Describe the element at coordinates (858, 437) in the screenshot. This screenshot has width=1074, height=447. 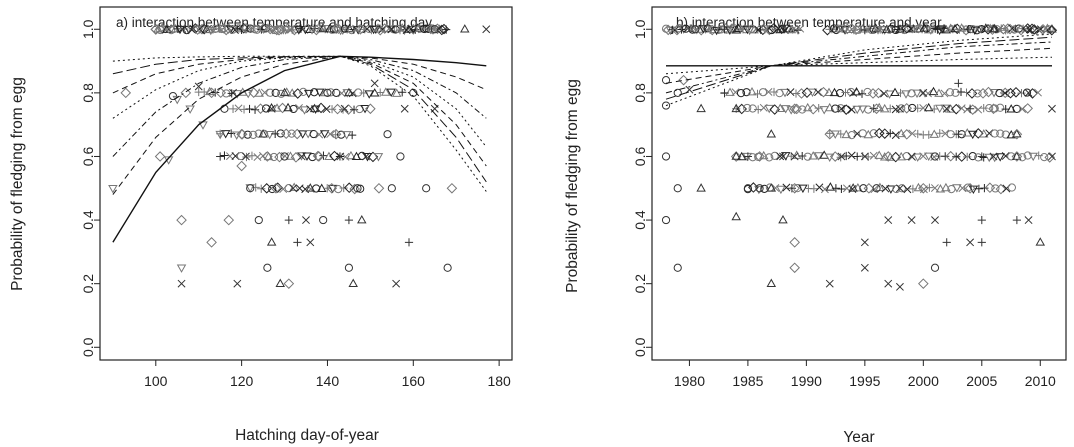
I see `panel-b-xlabel: Year` at that location.